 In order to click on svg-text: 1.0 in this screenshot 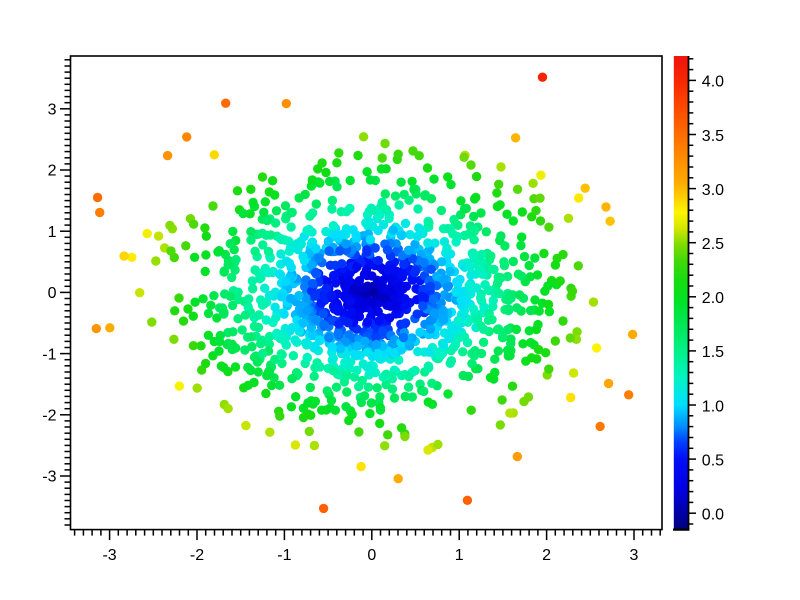, I will do `click(713, 406)`.